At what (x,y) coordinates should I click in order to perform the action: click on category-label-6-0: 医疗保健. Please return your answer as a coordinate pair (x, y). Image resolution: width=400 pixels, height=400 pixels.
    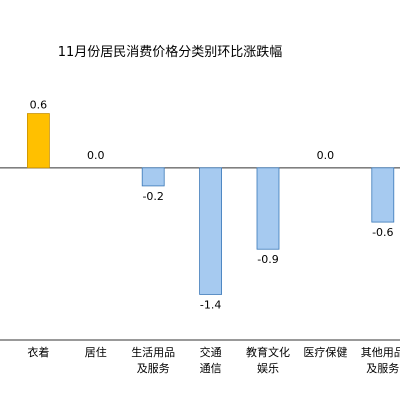
    Looking at the image, I should click on (325, 352).